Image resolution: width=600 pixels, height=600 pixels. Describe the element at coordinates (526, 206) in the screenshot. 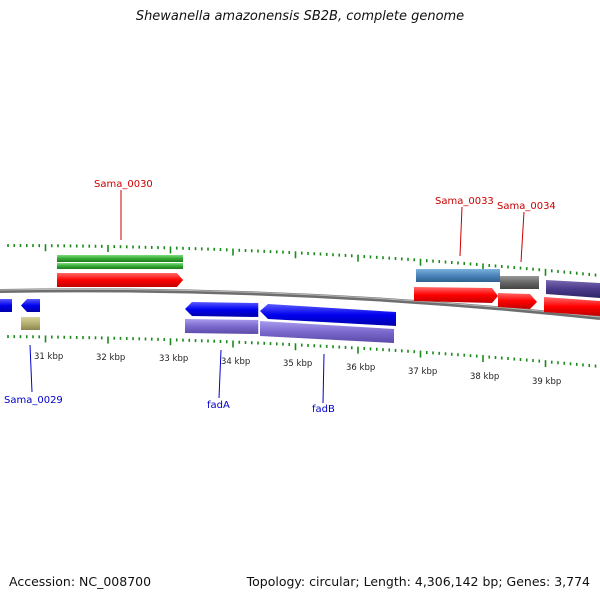

I see `label-sama-0034: Sama_0034` at that location.